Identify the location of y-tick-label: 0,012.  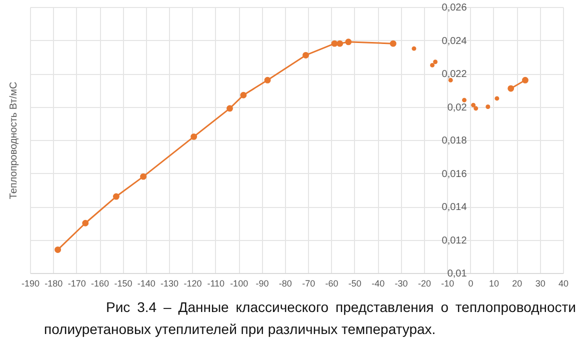
(455, 240).